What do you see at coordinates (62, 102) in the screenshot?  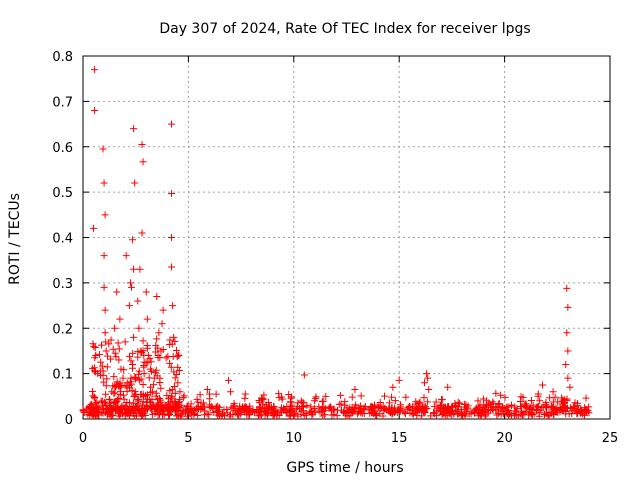 I see `y-tick-label: 0.7` at bounding box center [62, 102].